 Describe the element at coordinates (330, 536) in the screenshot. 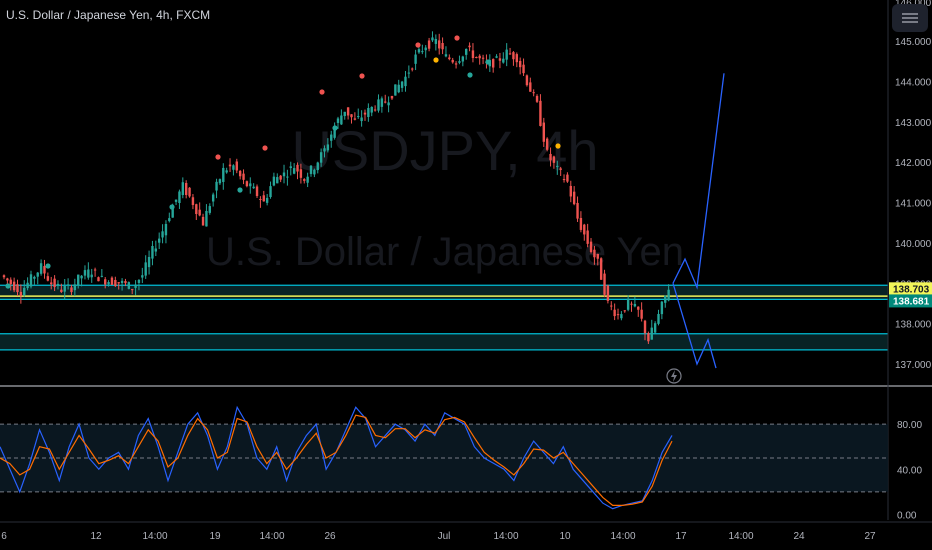

I see `time-tick-label: 26` at that location.